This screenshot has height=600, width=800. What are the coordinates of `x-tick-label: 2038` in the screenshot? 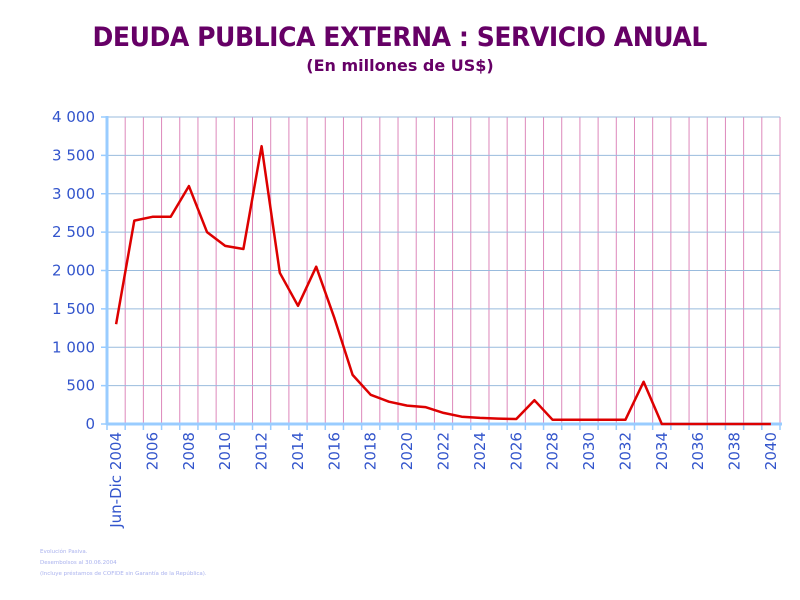 It's located at (735, 451).